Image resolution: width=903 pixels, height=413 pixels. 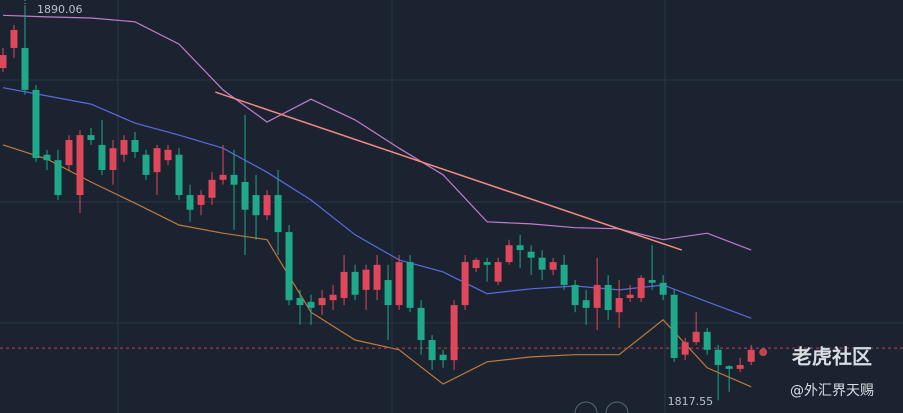 I want to click on max-label: 1890.06, so click(x=60, y=9).